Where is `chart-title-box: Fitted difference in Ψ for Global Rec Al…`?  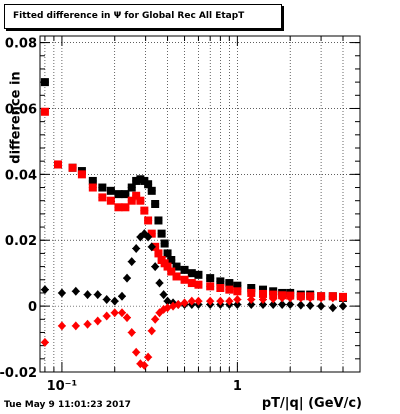 chart-title-box: Fitted difference in Ψ for Global Rec Al… is located at coordinates (143, 16).